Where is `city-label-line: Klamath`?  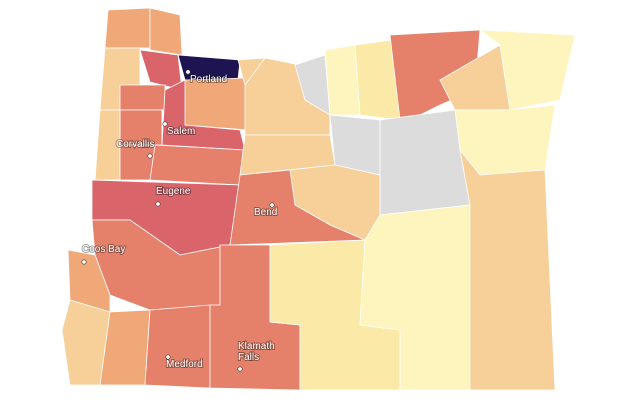
city-label-line: Klamath is located at coordinates (256, 346).